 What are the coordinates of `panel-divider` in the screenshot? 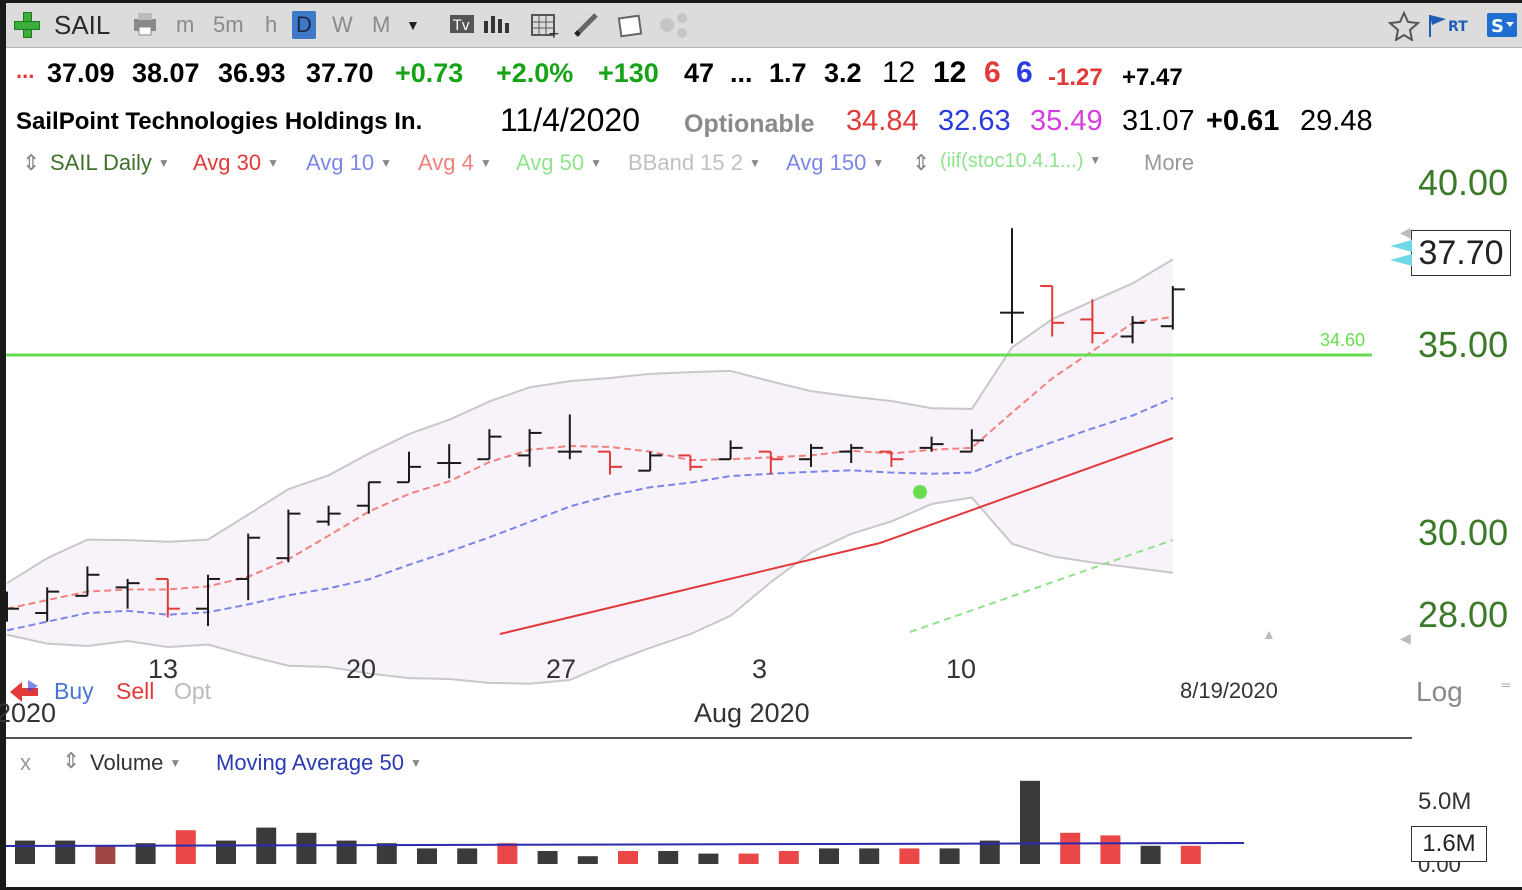 It's located at (709, 738).